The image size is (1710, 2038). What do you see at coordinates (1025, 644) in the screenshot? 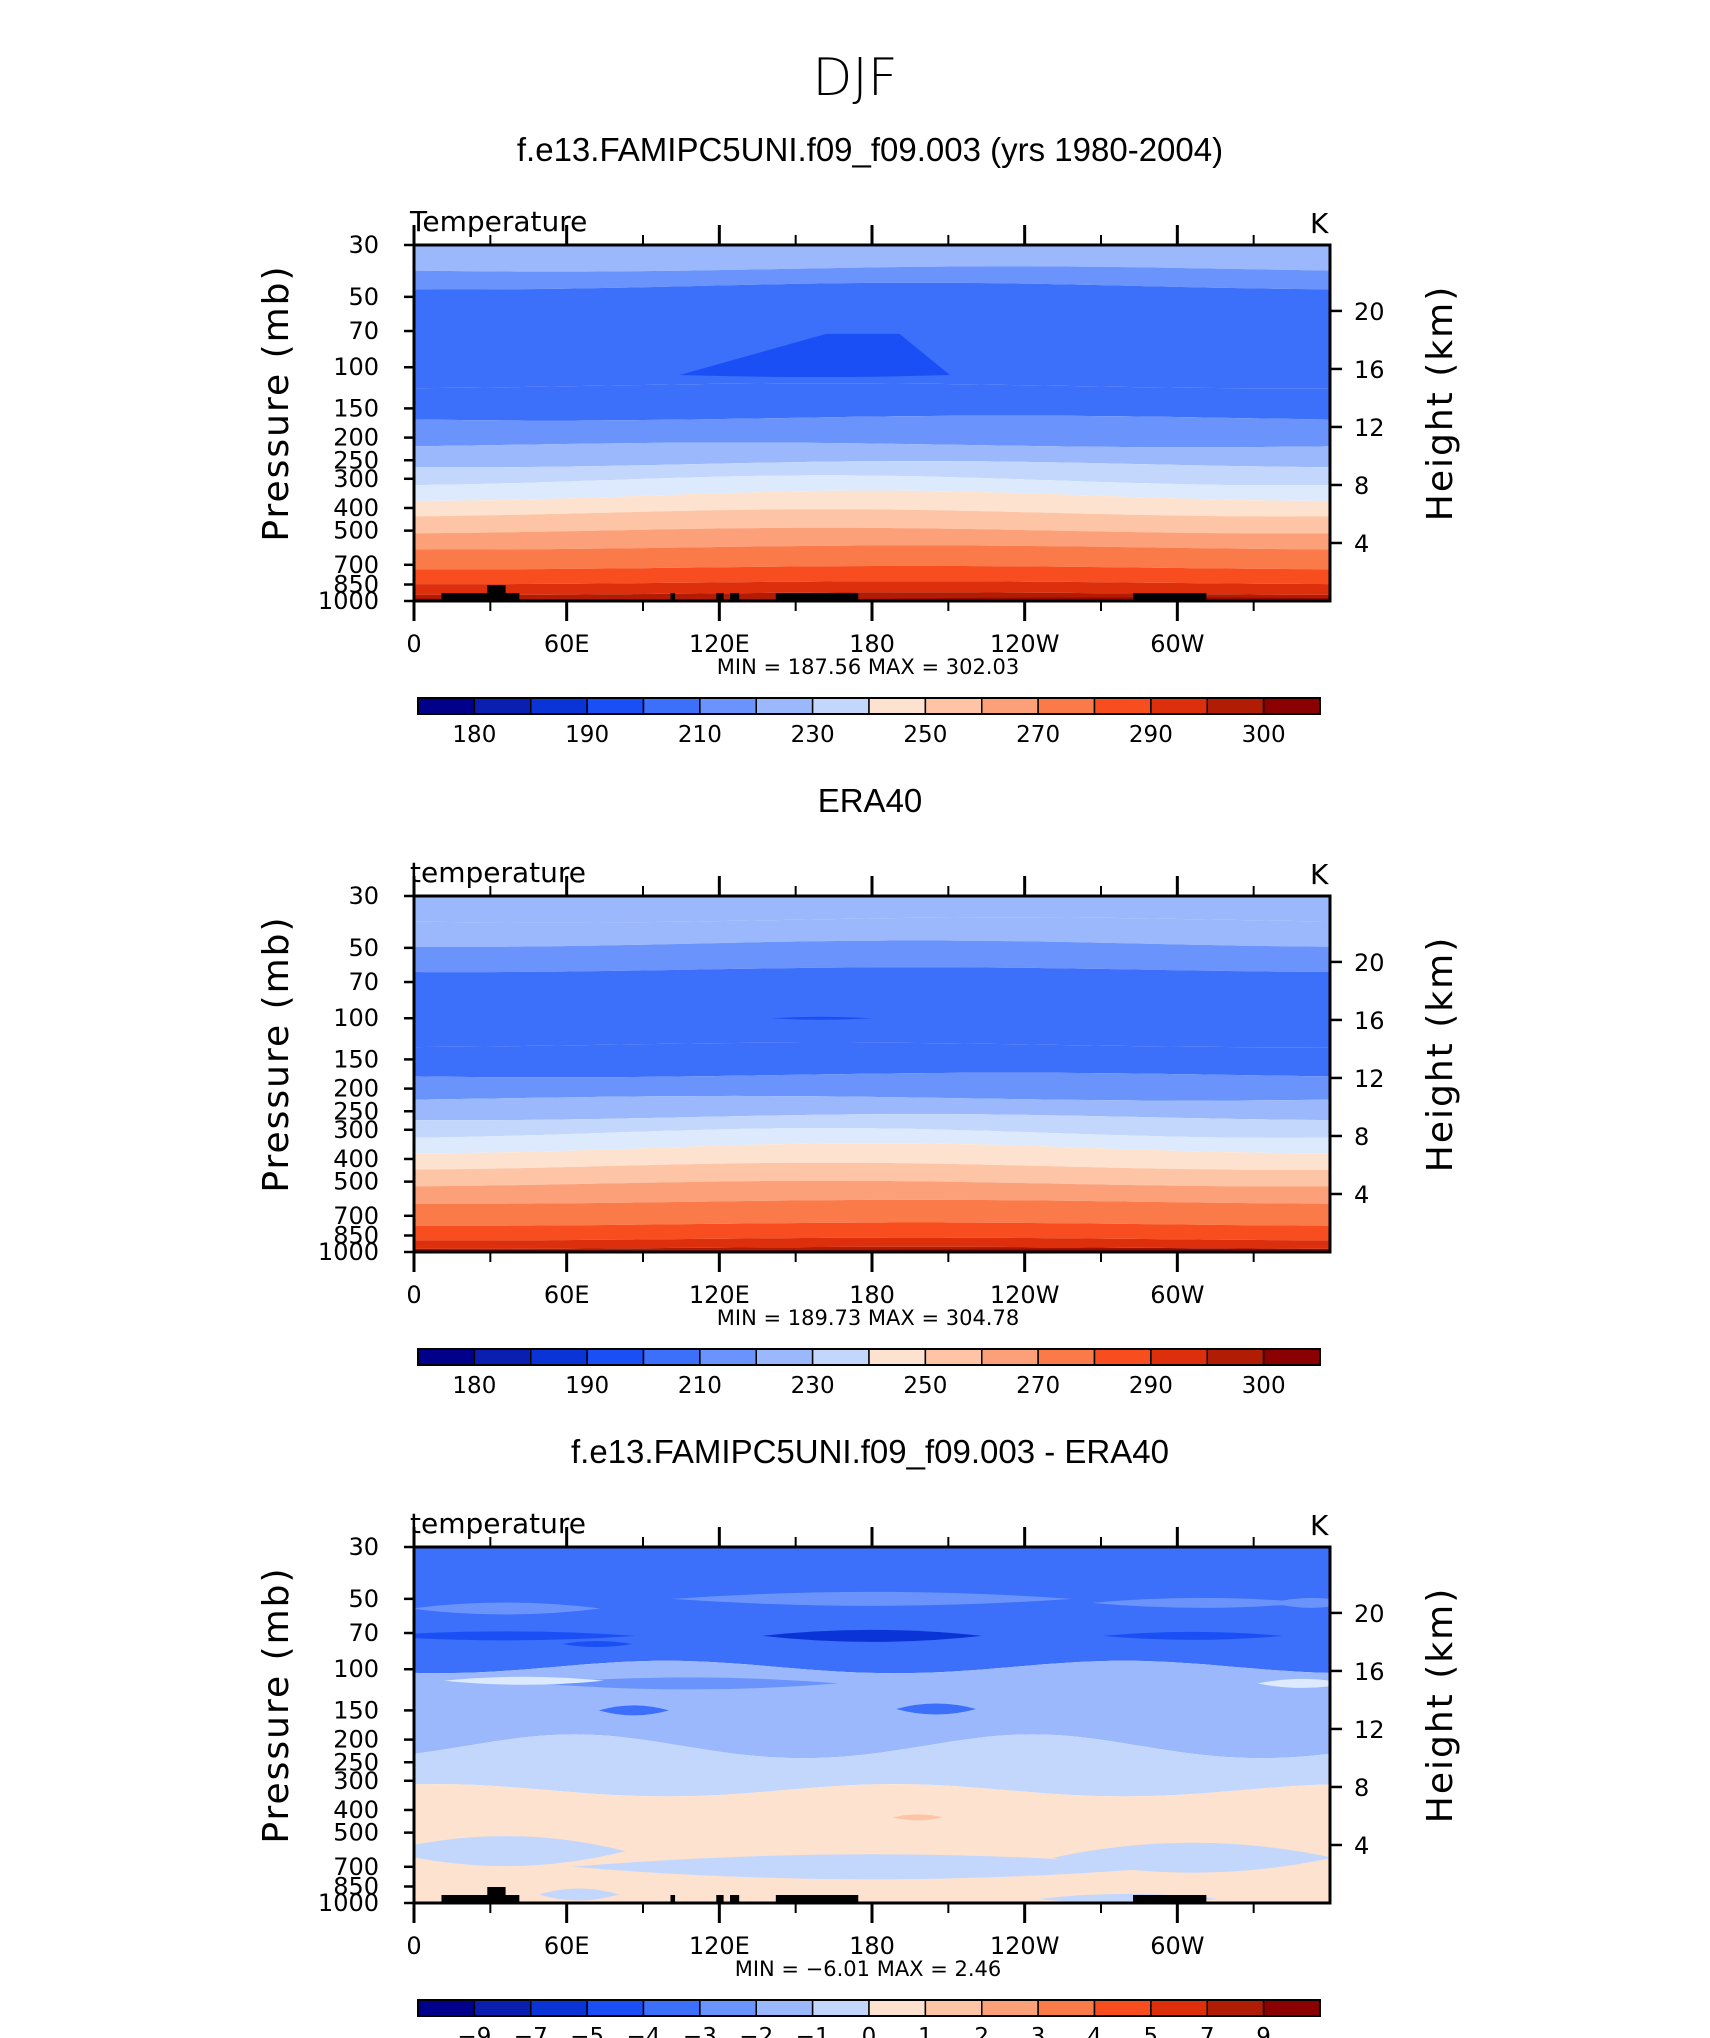
I see `x-tick-label: 120W` at bounding box center [1025, 644].